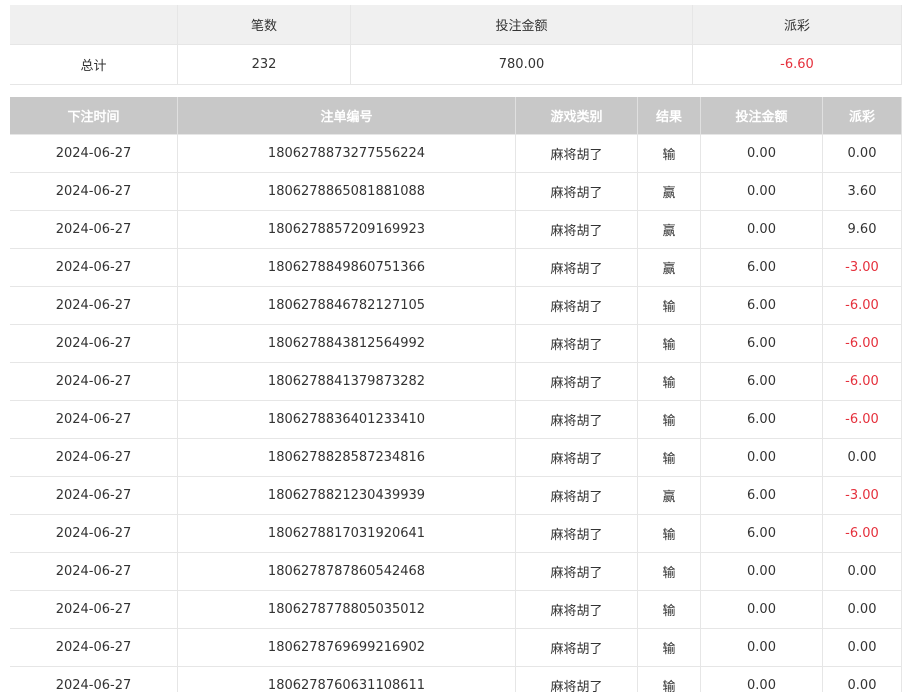  What do you see at coordinates (347, 192) in the screenshot?
I see `record-cell: 1806278865081881088` at bounding box center [347, 192].